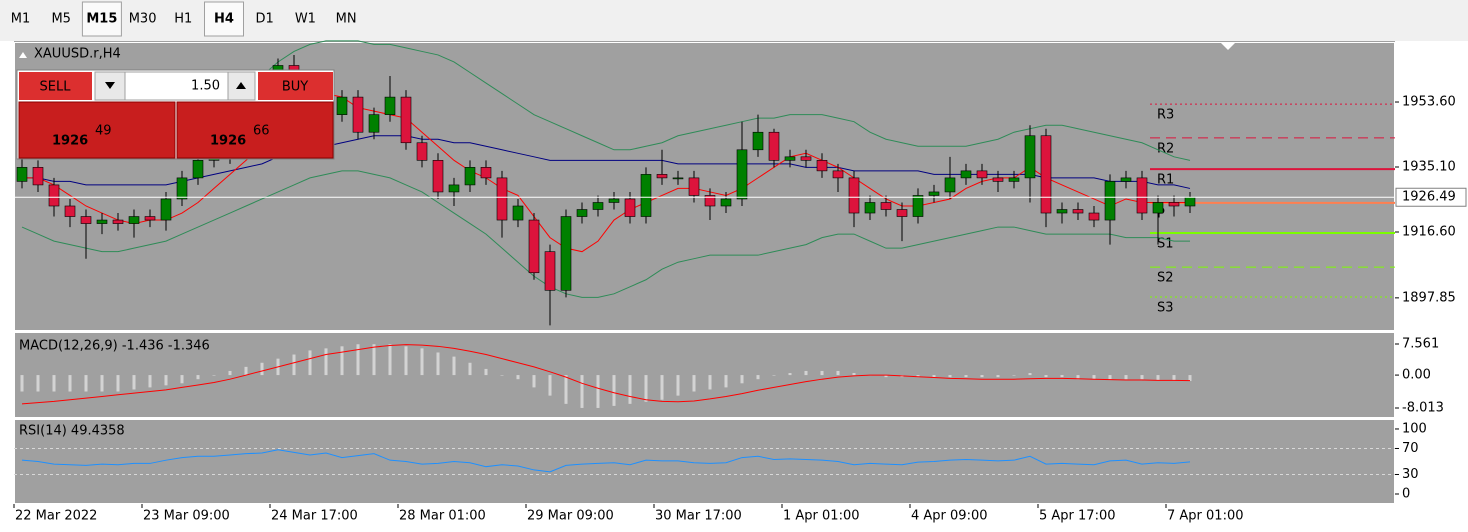 Image resolution: width=1468 pixels, height=532 pixels. I want to click on y-tick-label: 30, so click(1410, 474).